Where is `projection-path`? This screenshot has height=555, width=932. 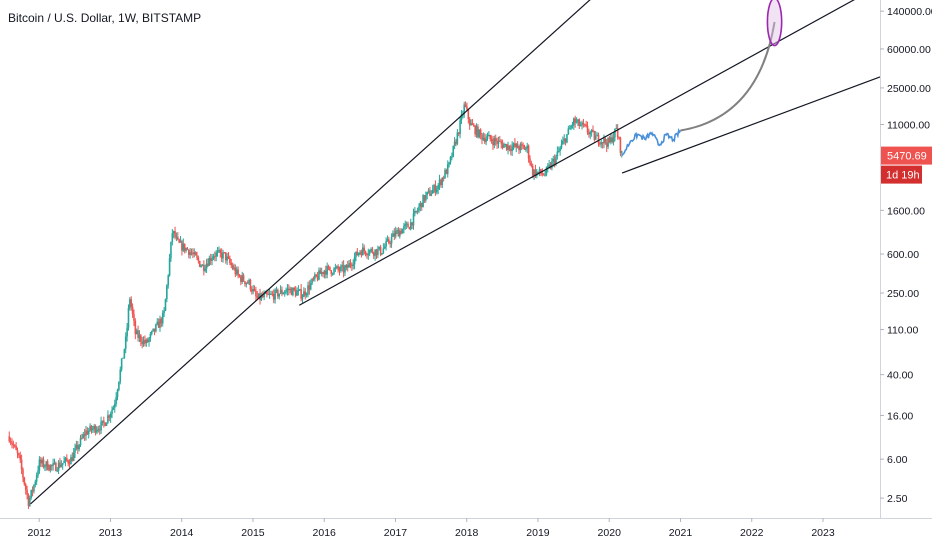
projection-path is located at coordinates (651, 142).